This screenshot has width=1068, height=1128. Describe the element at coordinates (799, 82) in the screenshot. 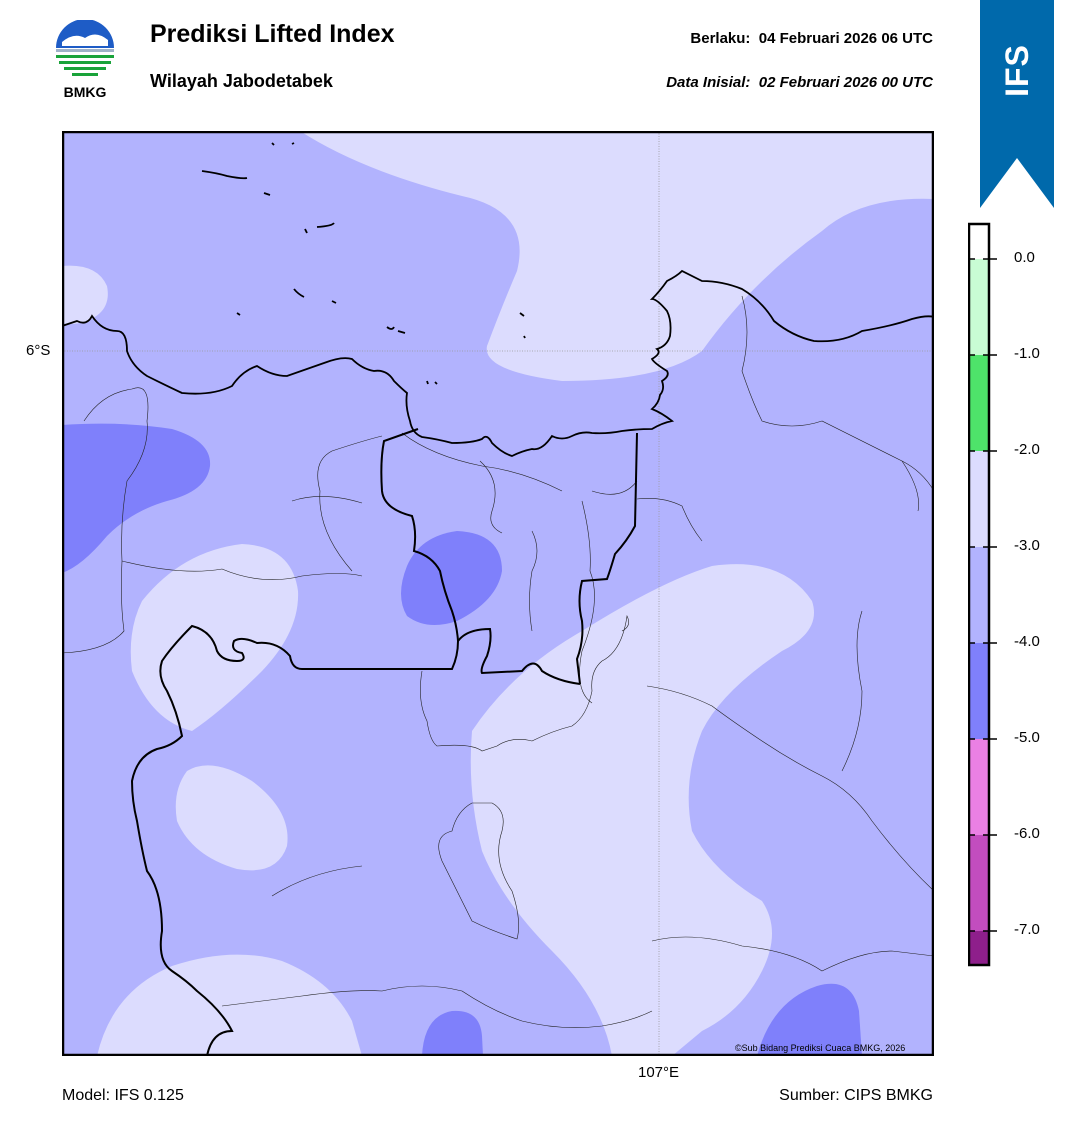

I see `init-time: Data Inisial: 02 Februari 2026 00 UTC` at that location.